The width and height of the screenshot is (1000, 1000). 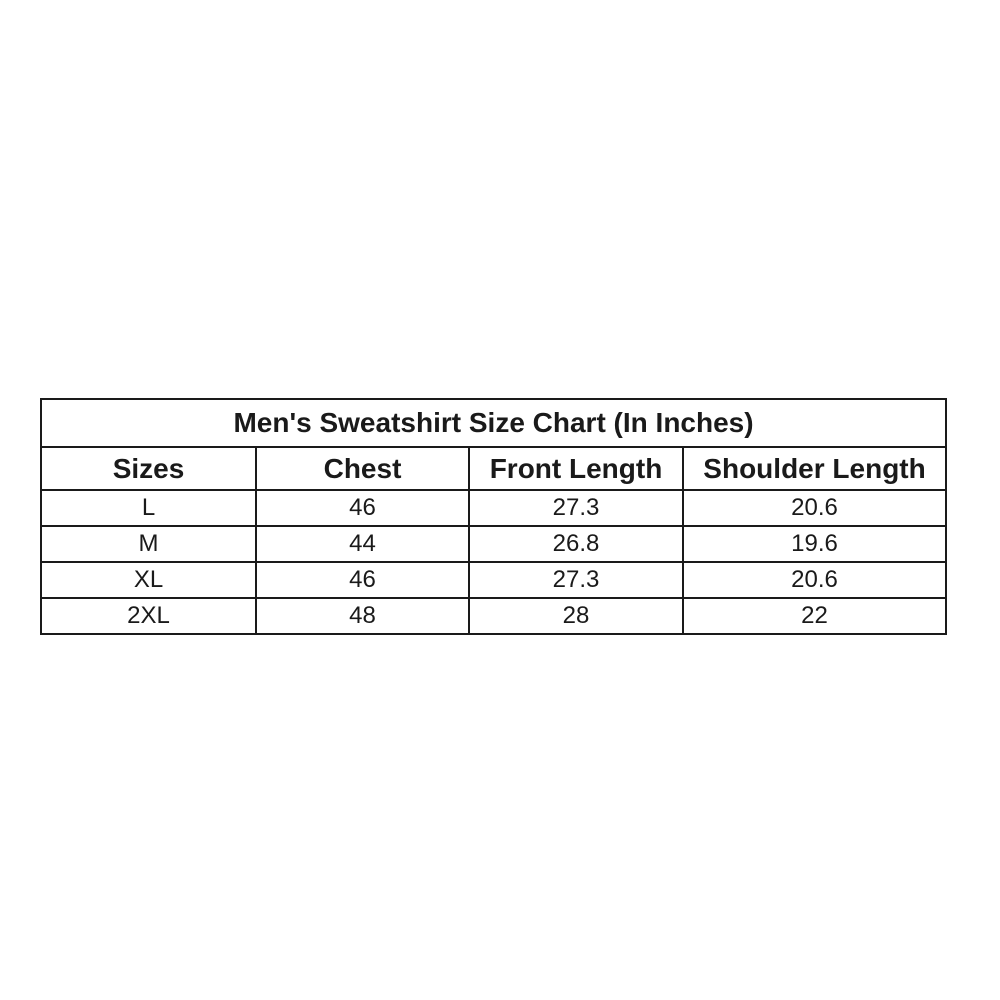 What do you see at coordinates (148, 616) in the screenshot?
I see `cell-size: 2XL` at bounding box center [148, 616].